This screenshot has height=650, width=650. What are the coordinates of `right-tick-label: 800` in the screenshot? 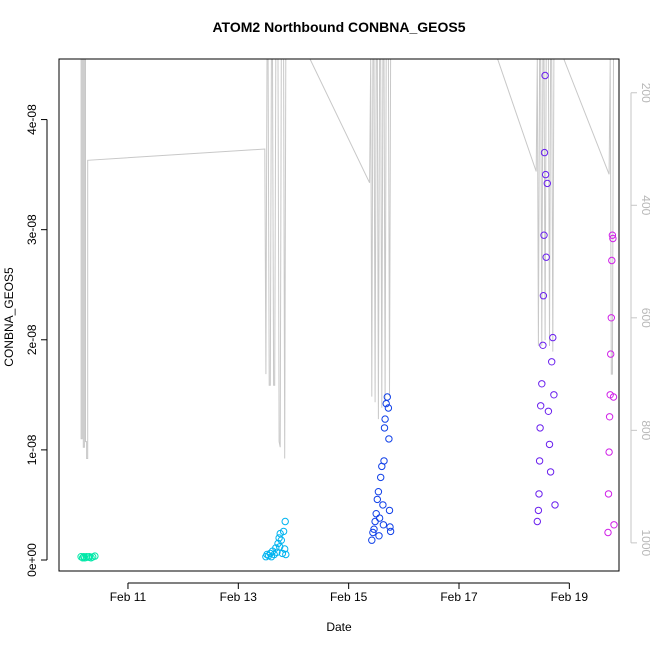 It's located at (644, 430).